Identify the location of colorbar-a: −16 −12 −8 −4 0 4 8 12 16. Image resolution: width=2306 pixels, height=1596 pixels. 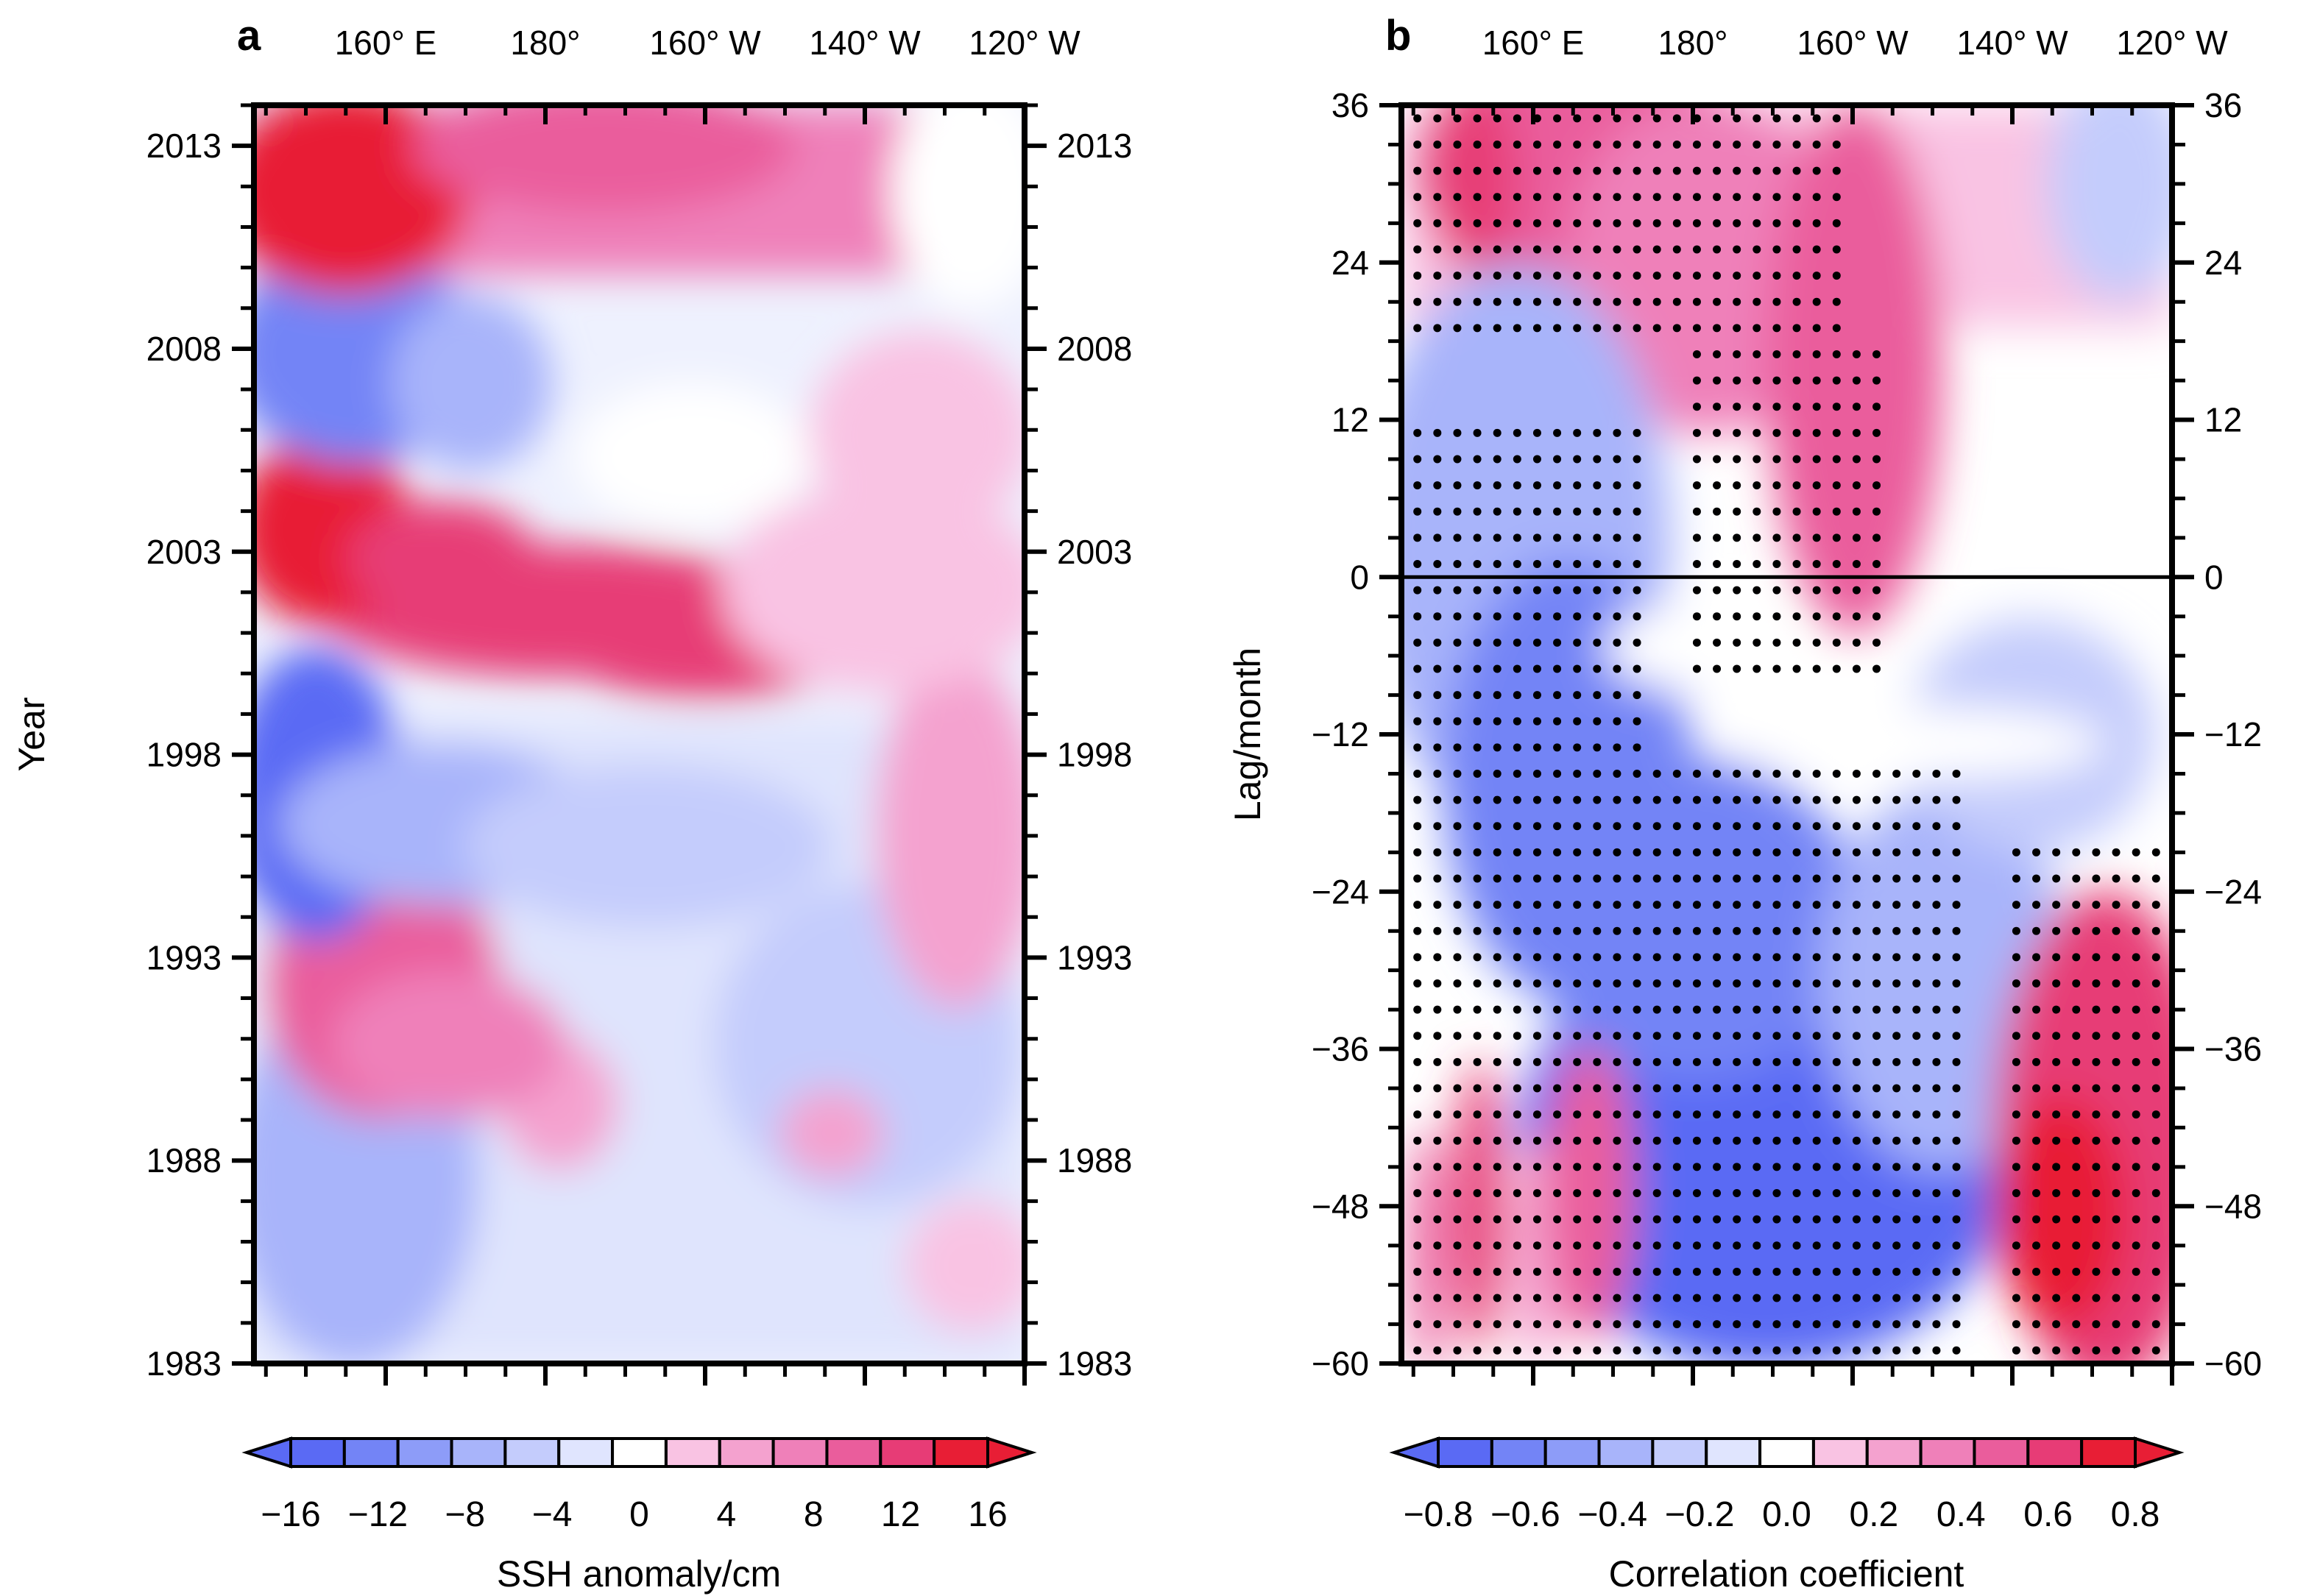
(639, 1485).